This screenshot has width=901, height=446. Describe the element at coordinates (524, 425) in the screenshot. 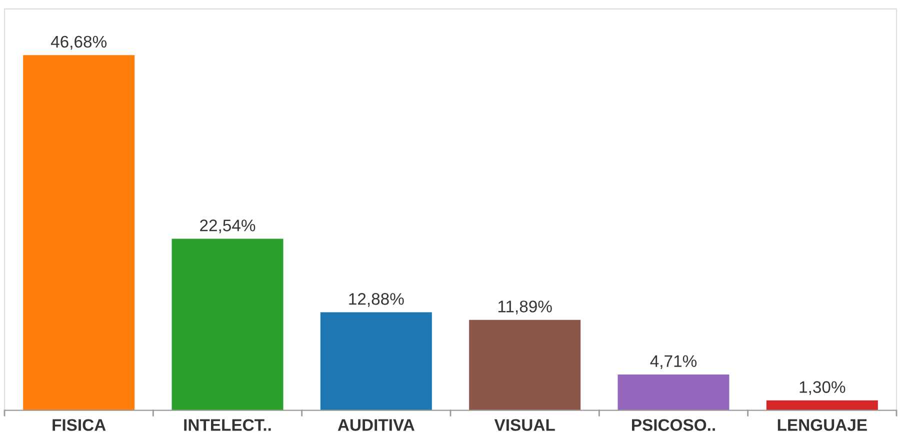

I see `x-tick-label: VISUAL` at that location.